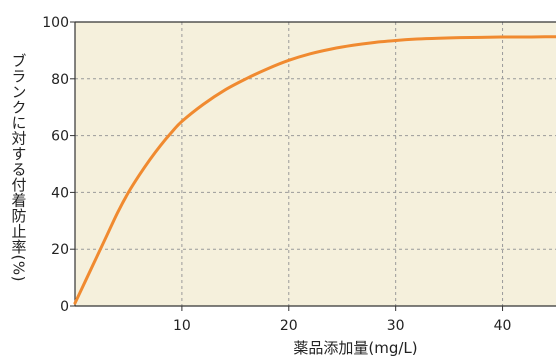 This screenshot has height=358, width=556. What do you see at coordinates (60, 193) in the screenshot?
I see `y-tick-label: 40` at bounding box center [60, 193].